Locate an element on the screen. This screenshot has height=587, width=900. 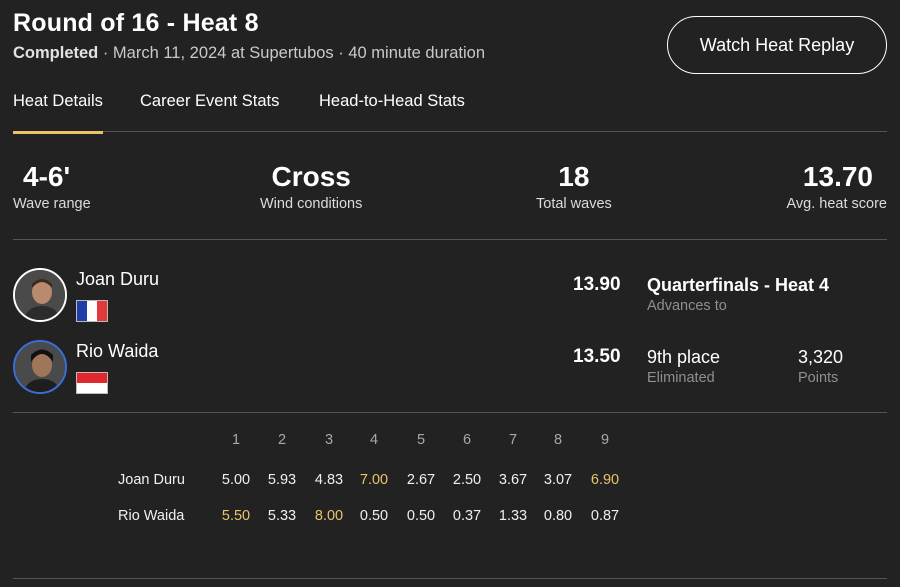
row-surfer-name: Rio Waida is located at coordinates (151, 516).